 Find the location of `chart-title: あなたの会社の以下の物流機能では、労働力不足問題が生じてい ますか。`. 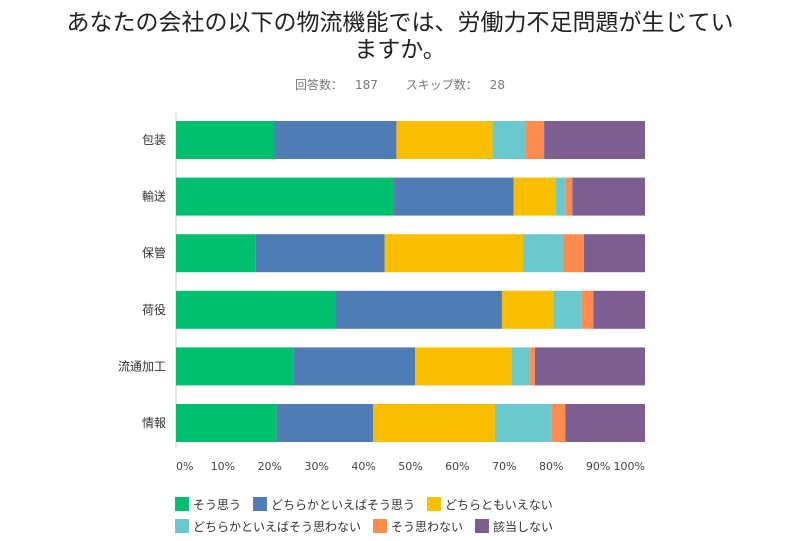

chart-title: あなたの会社の以下の物流機能では、労働力不足問題が生じてい ますか。 is located at coordinates (400, 37).